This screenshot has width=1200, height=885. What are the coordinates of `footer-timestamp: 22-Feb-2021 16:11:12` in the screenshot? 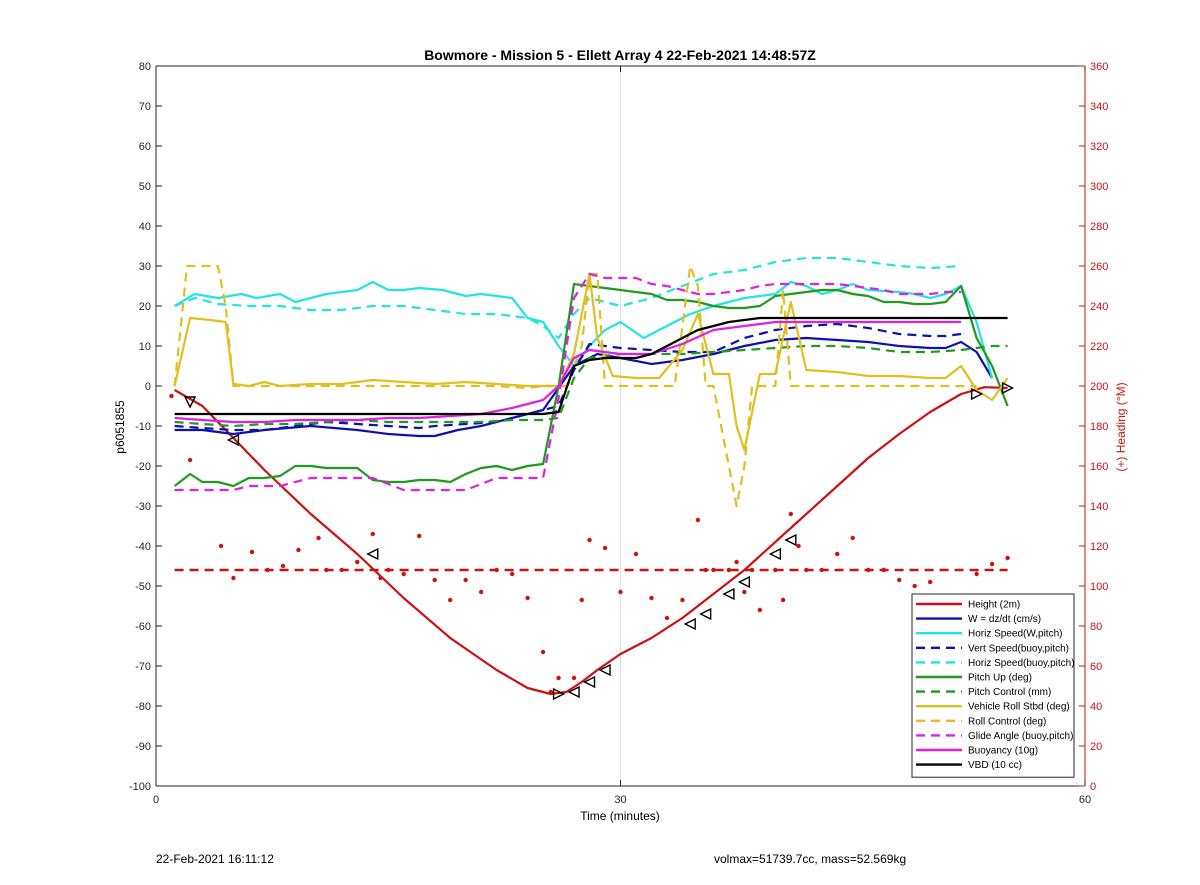 It's located at (215, 859).